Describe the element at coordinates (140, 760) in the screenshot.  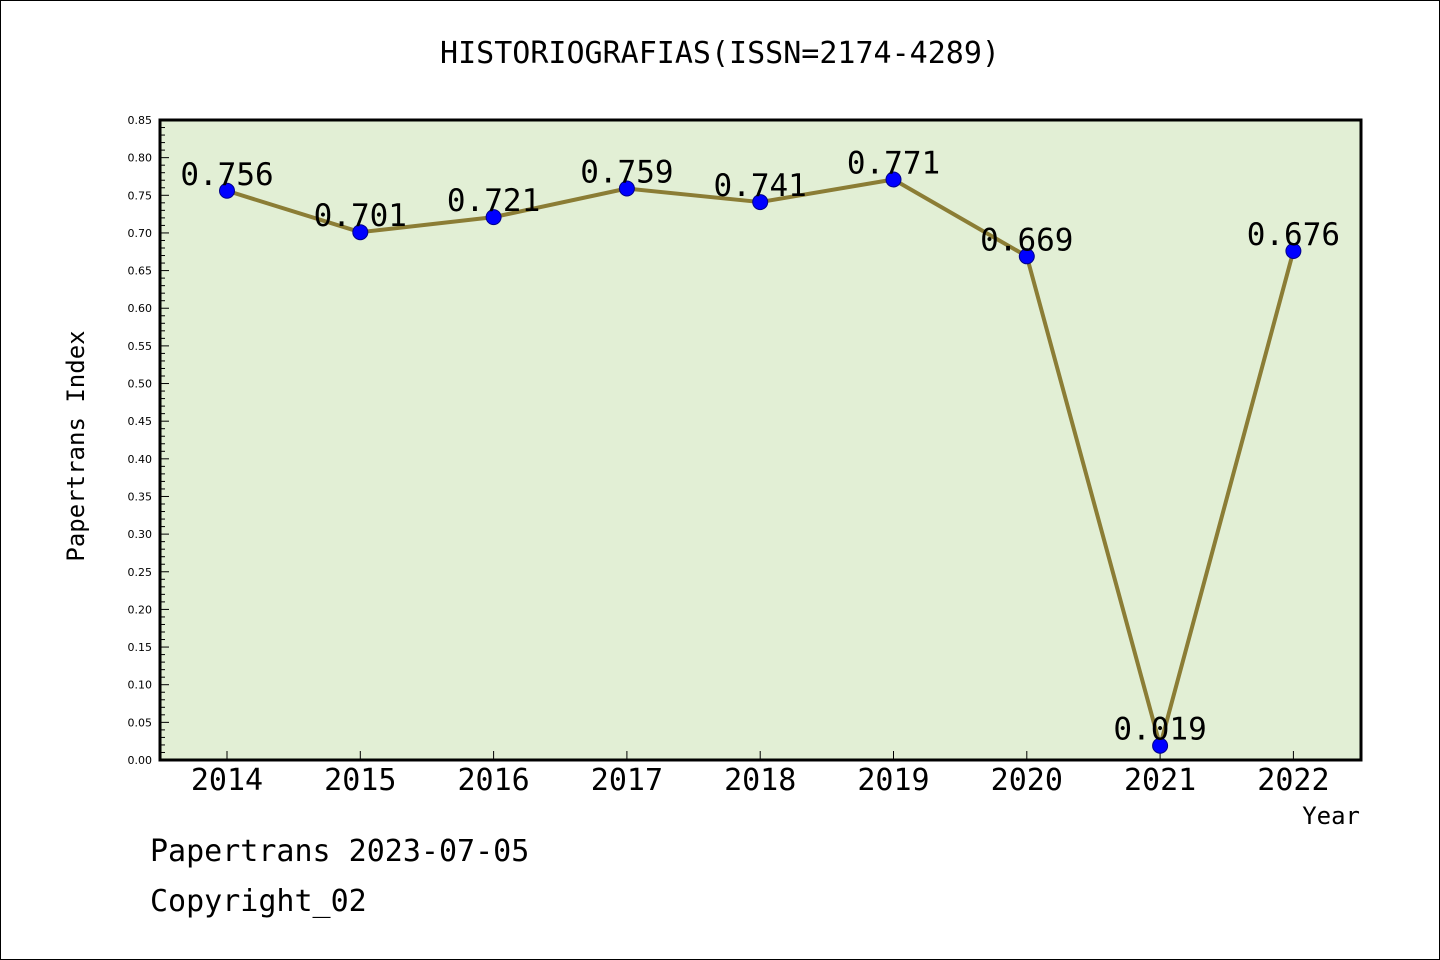
I see `y-tick-label: 0.00` at that location.